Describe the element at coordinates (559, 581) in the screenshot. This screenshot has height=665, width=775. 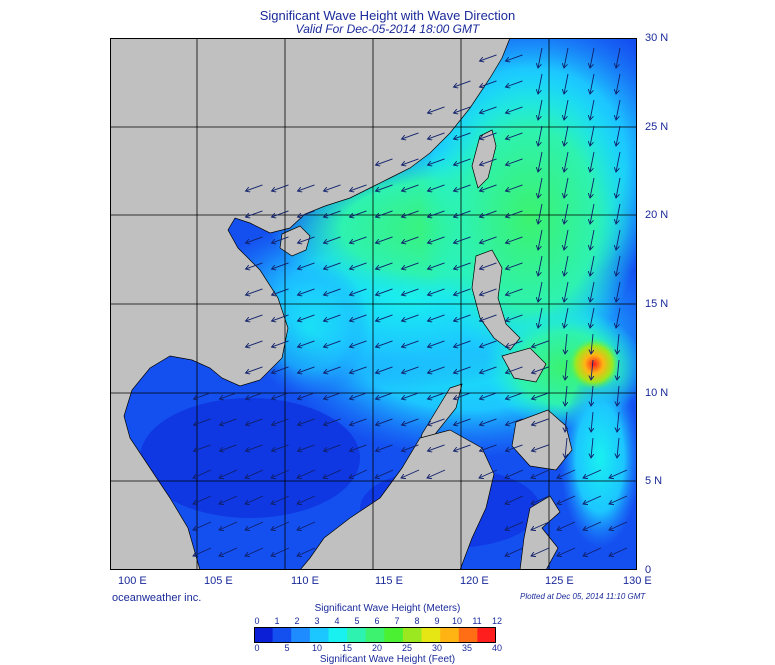
I see `lon-label-125e: 125 E` at that location.